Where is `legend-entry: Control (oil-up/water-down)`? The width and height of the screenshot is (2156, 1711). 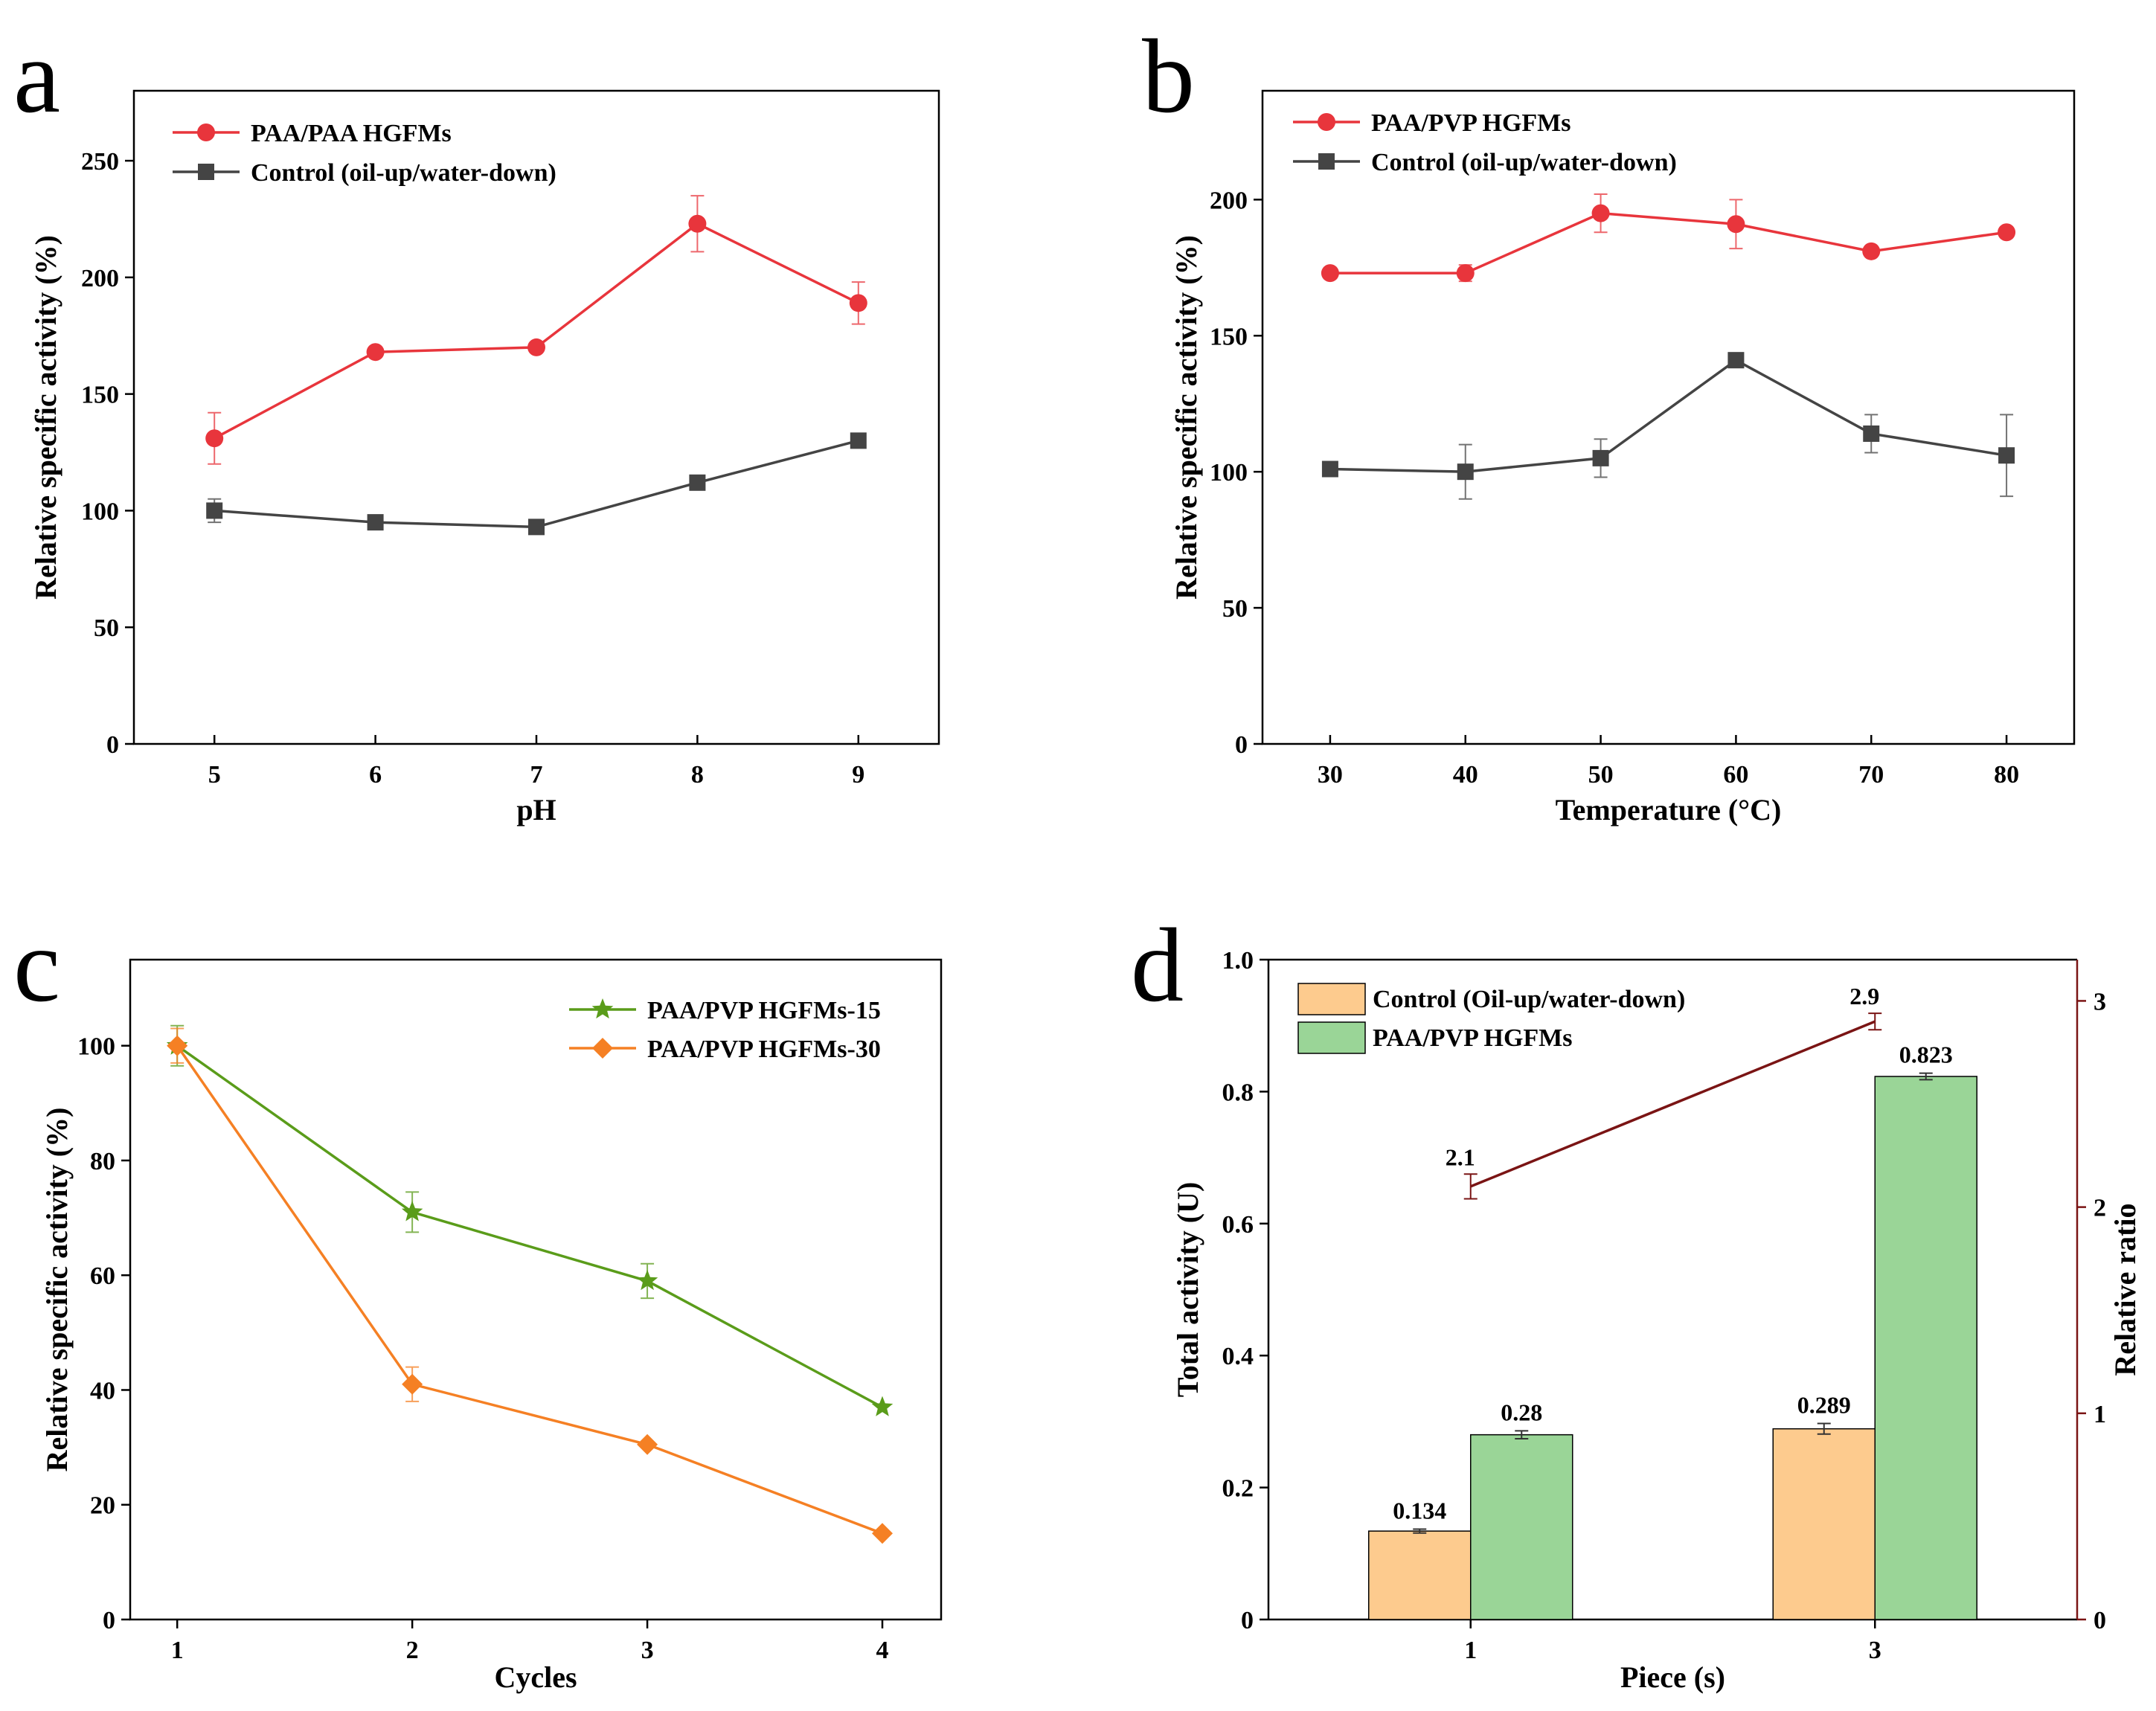 legend-entry: Control (oil-up/water-down) is located at coordinates (364, 173).